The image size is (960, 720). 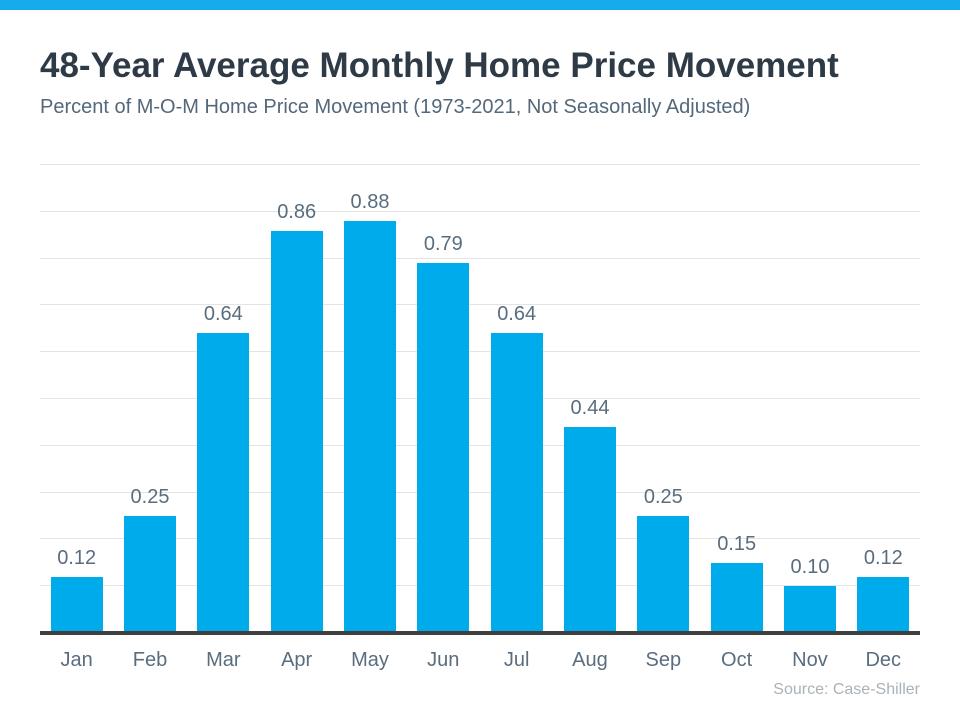 What do you see at coordinates (590, 660) in the screenshot?
I see `month-label-aug: Aug` at bounding box center [590, 660].